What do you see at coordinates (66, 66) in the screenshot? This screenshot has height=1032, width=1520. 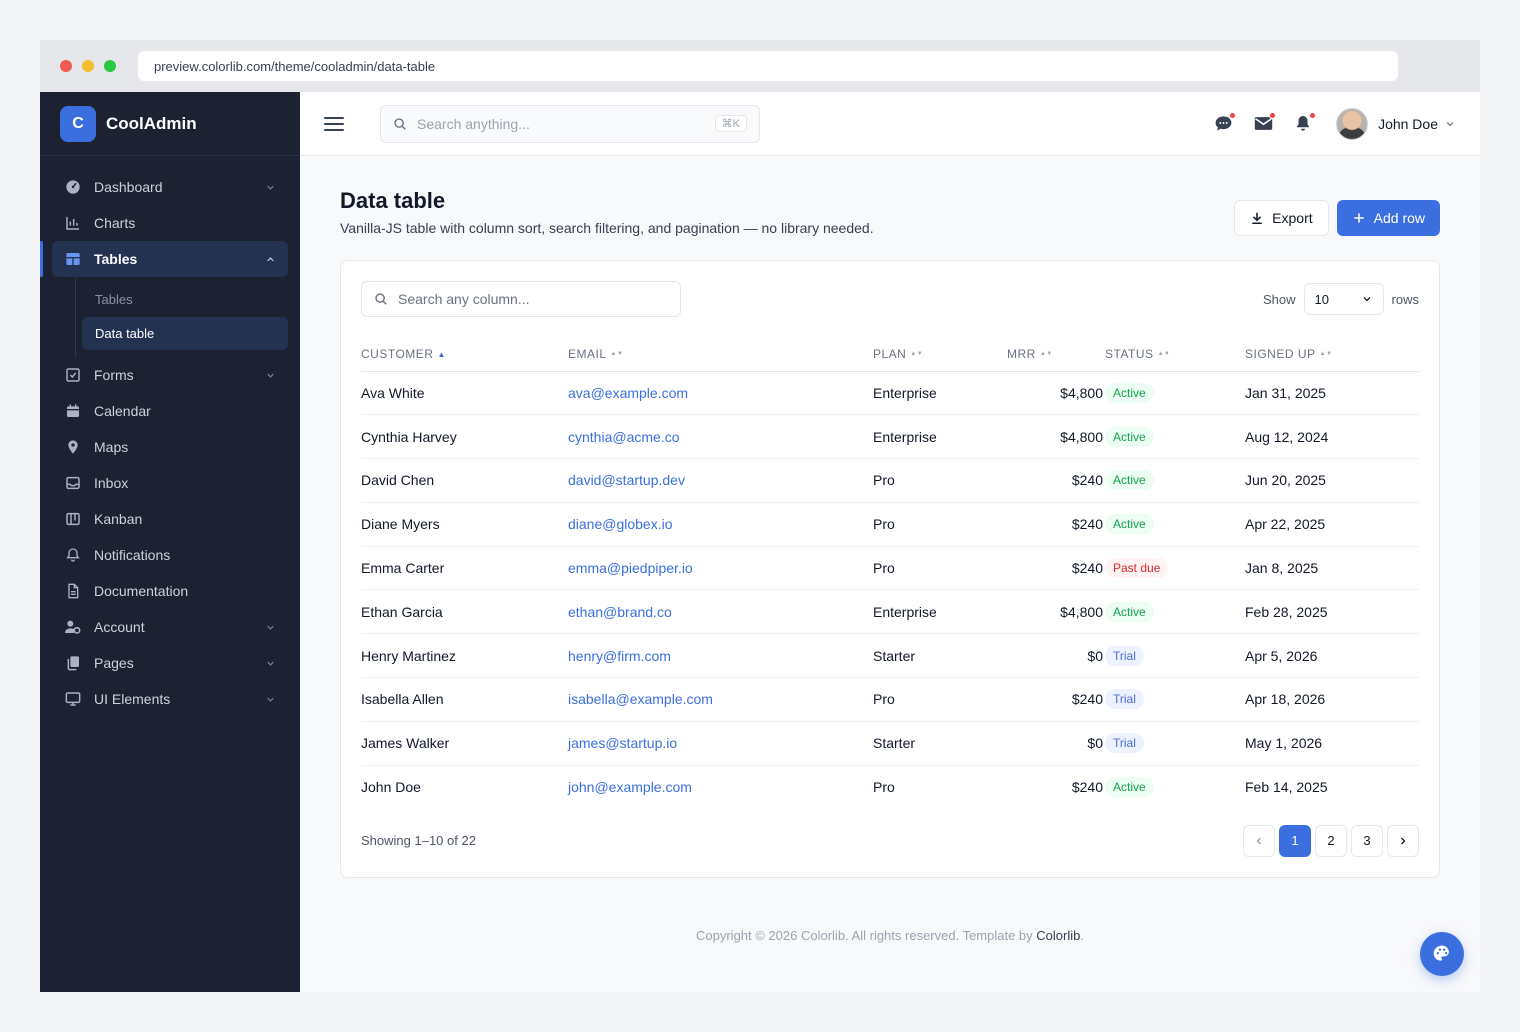 I see `close-window-dot` at bounding box center [66, 66].